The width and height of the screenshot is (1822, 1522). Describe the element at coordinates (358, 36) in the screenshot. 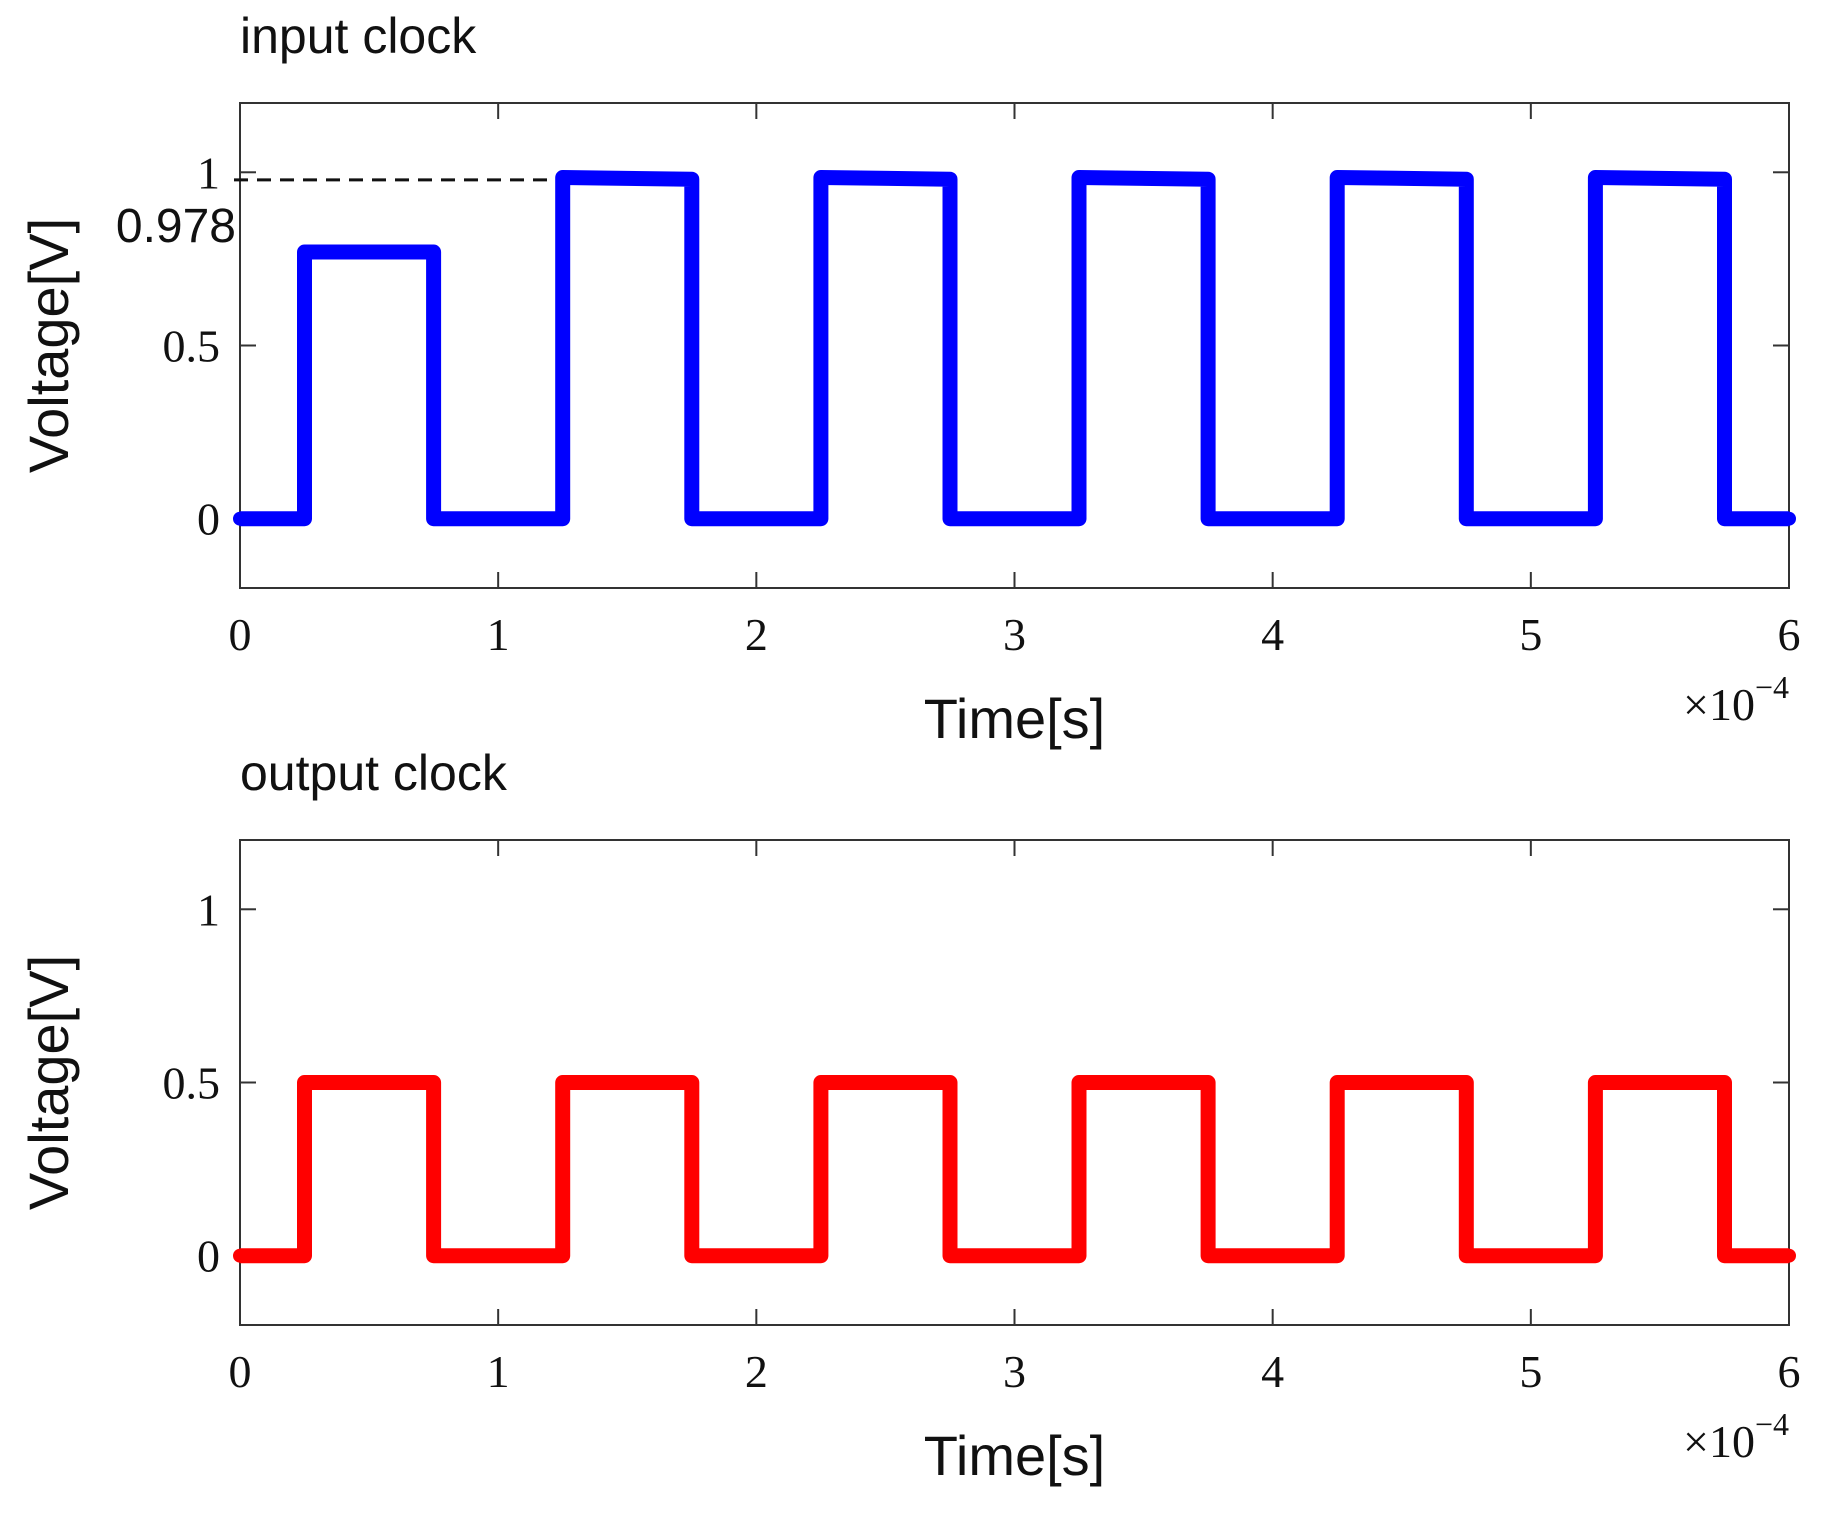

I see `chart-title: input clock` at that location.